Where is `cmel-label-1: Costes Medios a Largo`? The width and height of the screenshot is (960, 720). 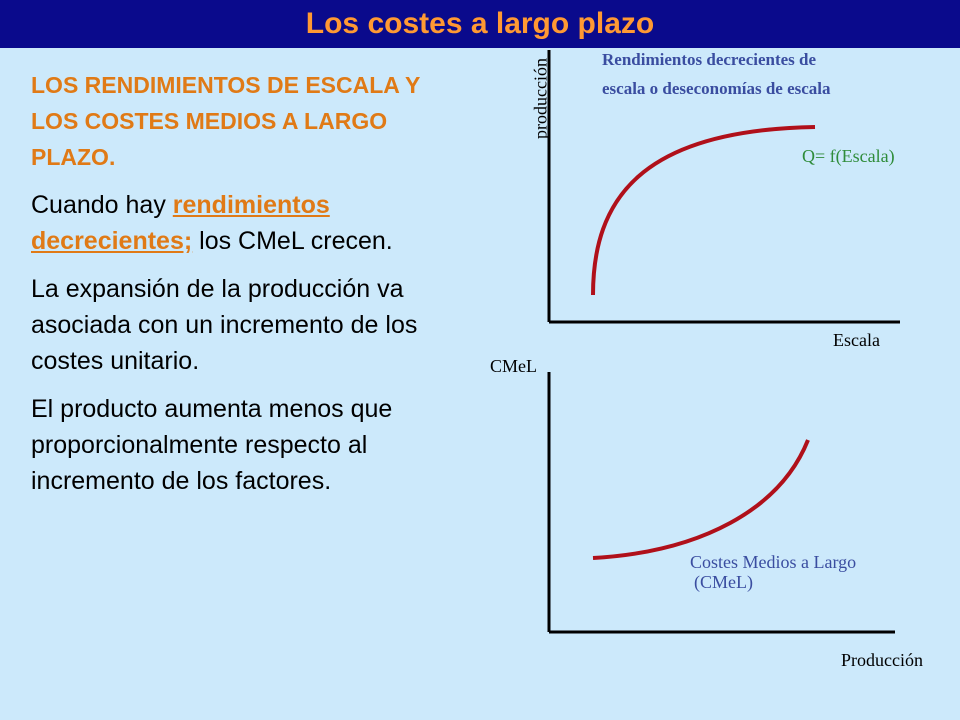
cmel-label-1: Costes Medios a Largo is located at coordinates (773, 562).